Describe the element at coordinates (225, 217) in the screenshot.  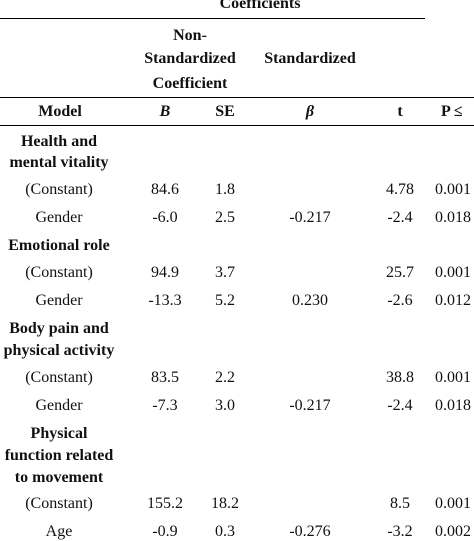
I see `cell-se: 2.5` at that location.